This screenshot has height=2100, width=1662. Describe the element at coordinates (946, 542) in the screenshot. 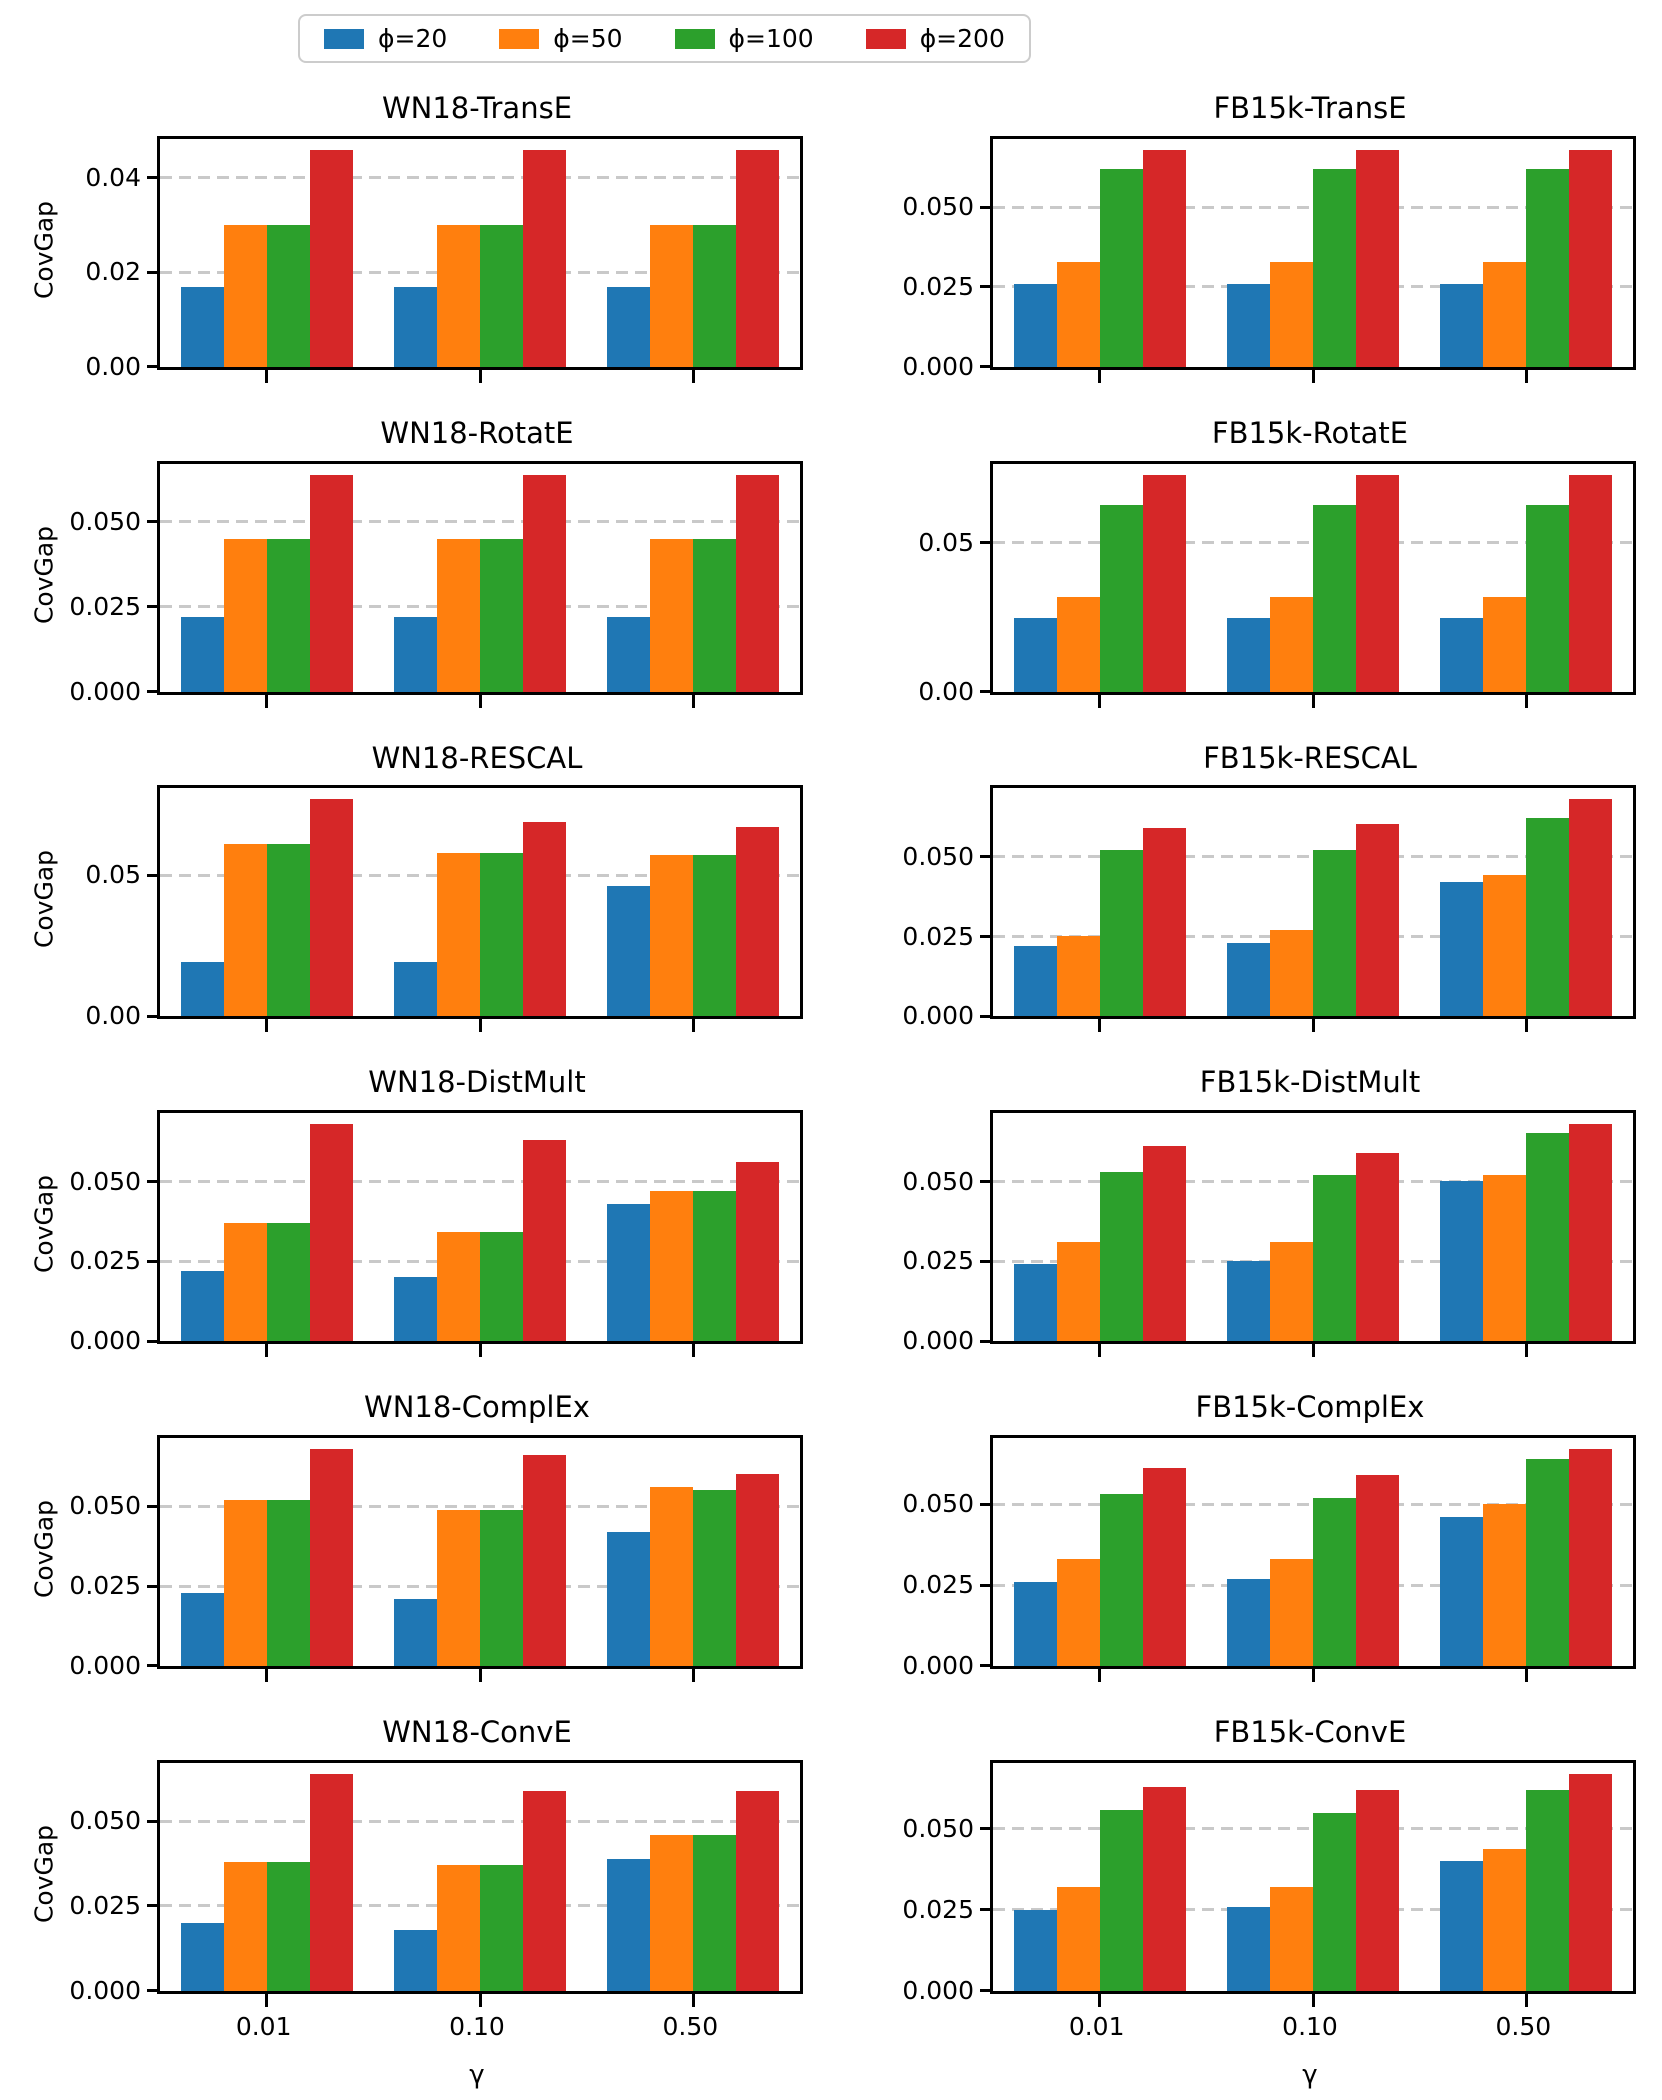

I see `y-tick-label: 0.05` at that location.